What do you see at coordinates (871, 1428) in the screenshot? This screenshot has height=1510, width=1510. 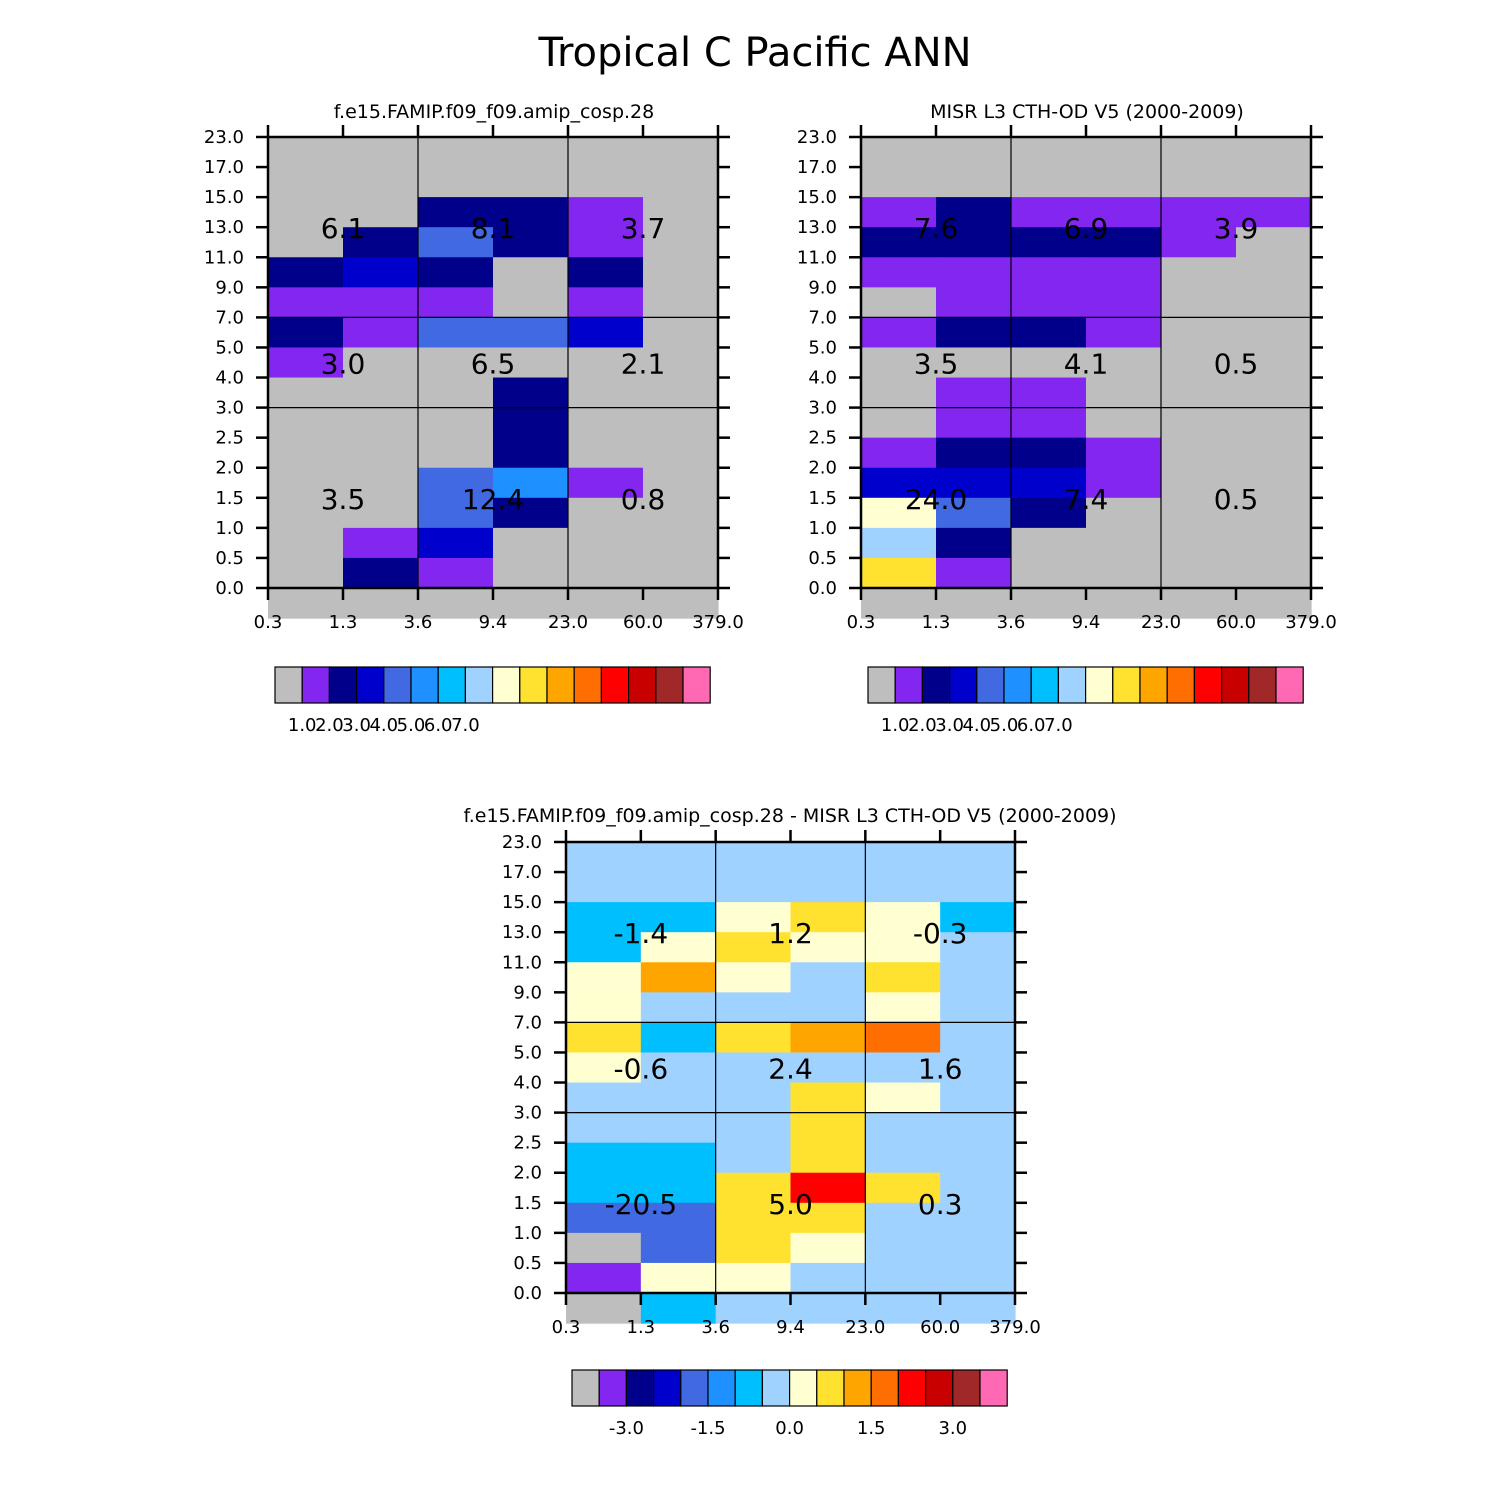 I see `colorbar-label: 1.5` at bounding box center [871, 1428].